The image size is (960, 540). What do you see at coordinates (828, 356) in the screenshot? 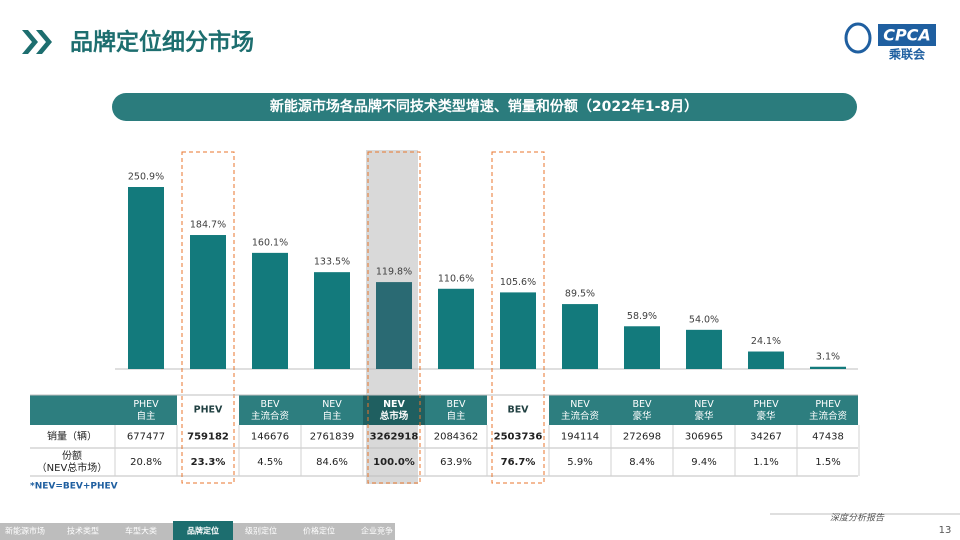
I see `value-label: 3.1%` at bounding box center [828, 356].